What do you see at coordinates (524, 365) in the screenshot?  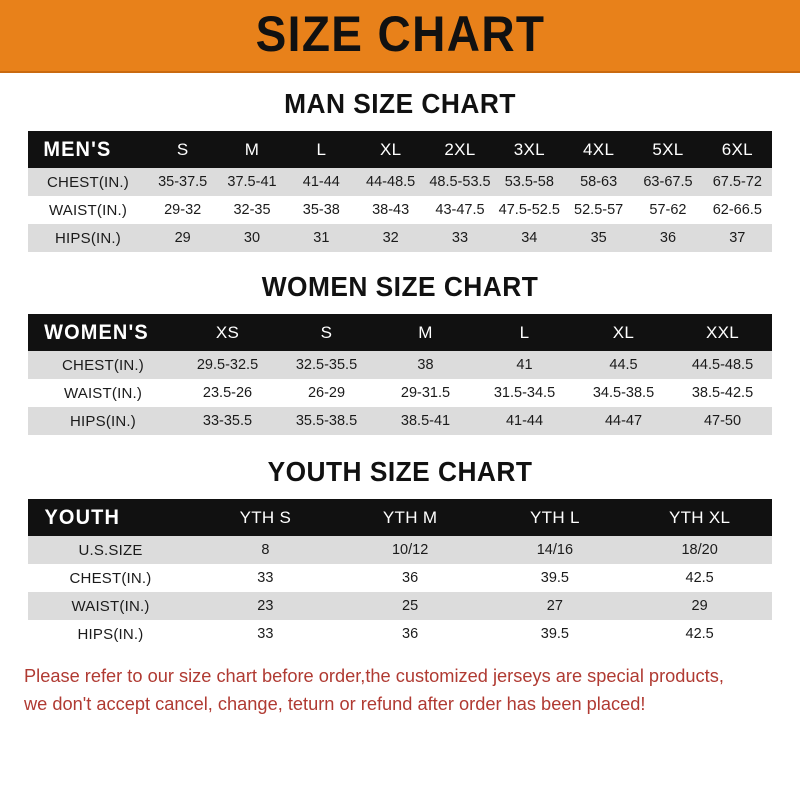 I see `women-cell-0-3: 41` at bounding box center [524, 365].